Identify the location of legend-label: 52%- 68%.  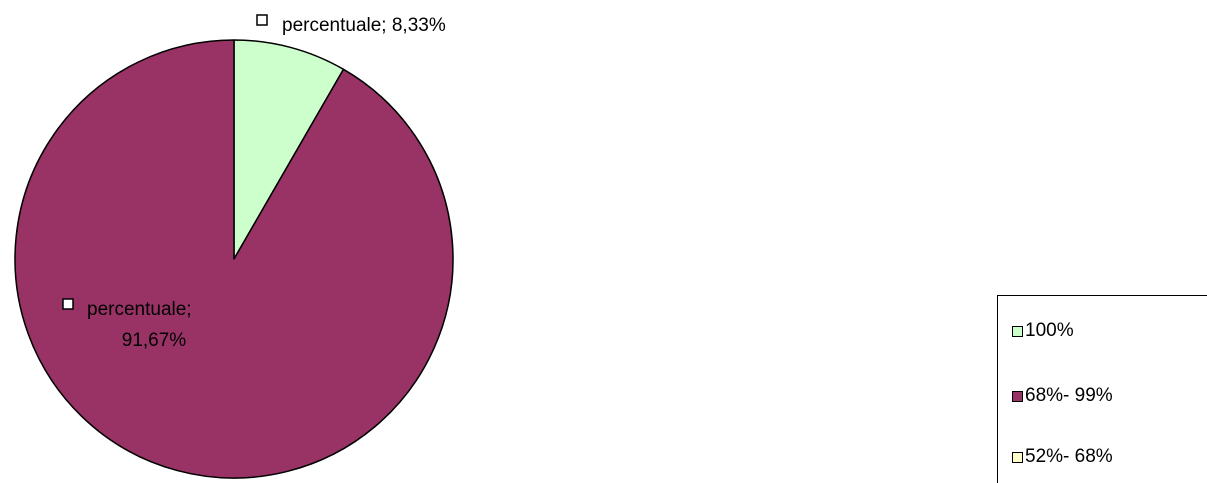
(1069, 456).